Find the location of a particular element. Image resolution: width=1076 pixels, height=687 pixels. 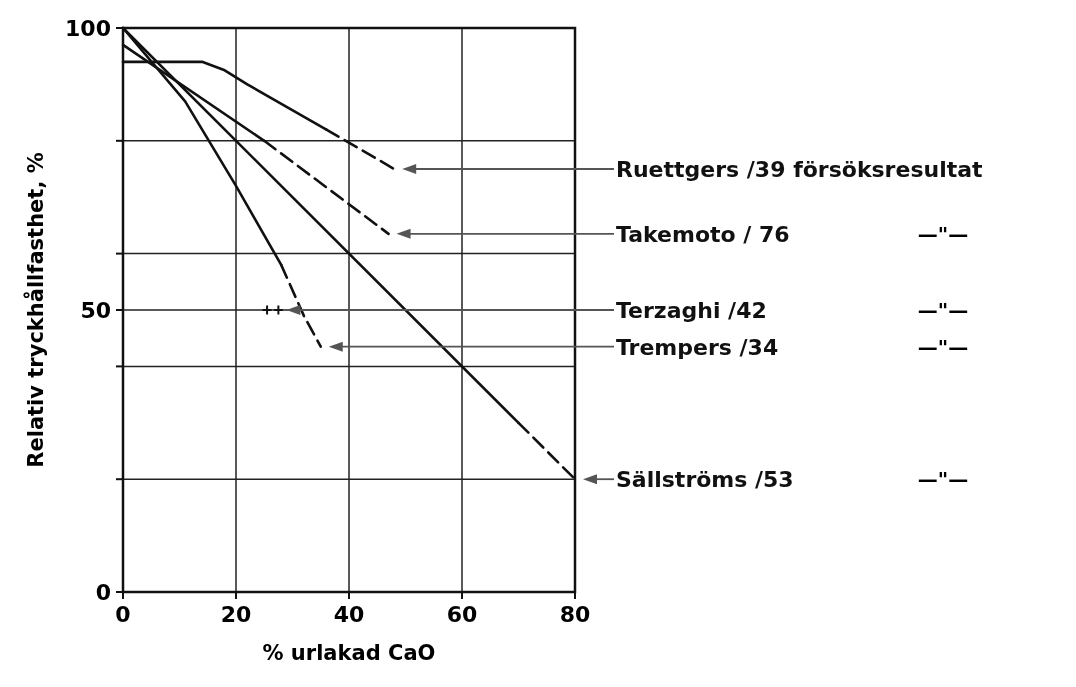

y-tick-label: 100 is located at coordinates (88, 28).